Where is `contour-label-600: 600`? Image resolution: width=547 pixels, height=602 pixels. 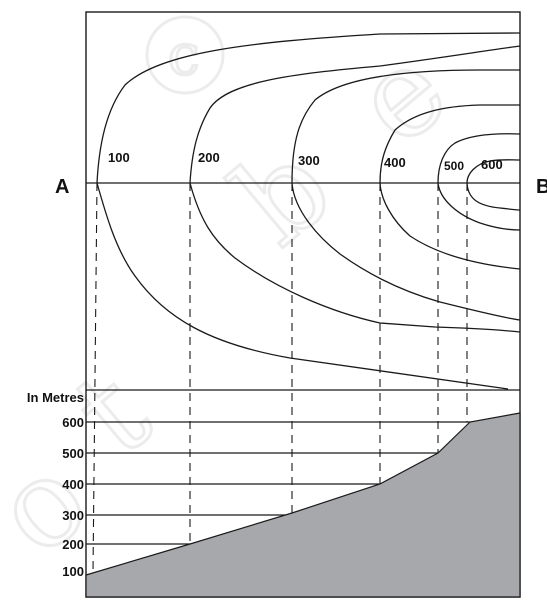
contour-label-600: 600 is located at coordinates (492, 164).